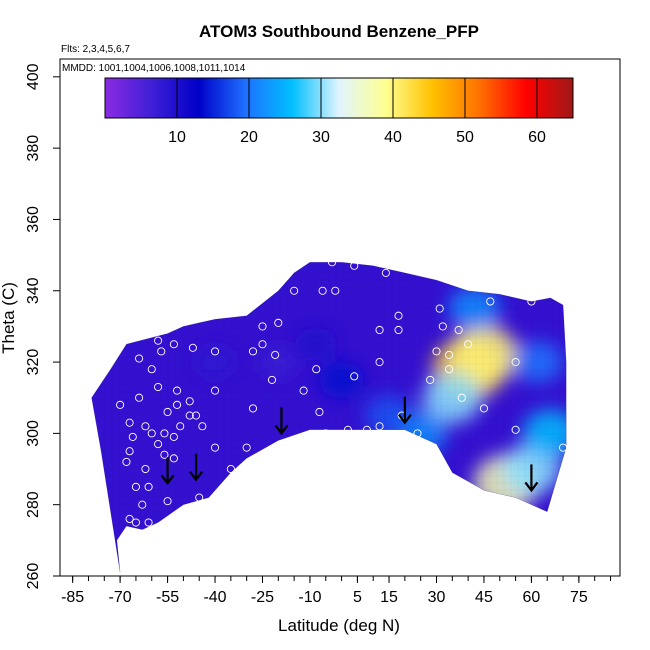 This screenshot has height=650, width=650. I want to click on y-tick-label: 280, so click(33, 504).